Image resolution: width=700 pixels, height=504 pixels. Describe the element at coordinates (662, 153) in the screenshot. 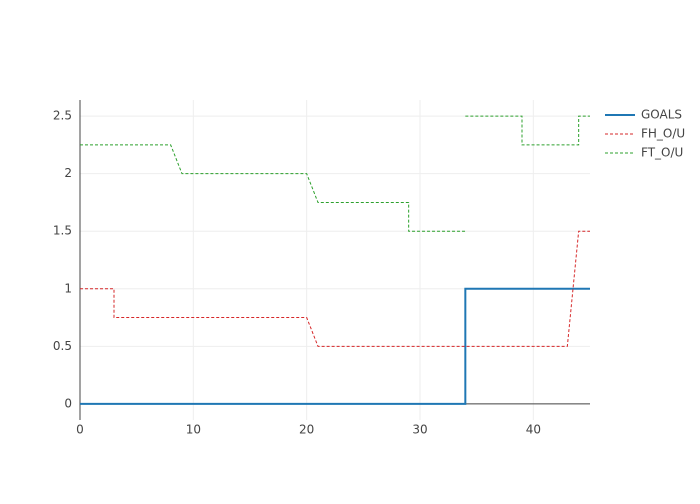

I see `legend-label: FT_O/U` at that location.